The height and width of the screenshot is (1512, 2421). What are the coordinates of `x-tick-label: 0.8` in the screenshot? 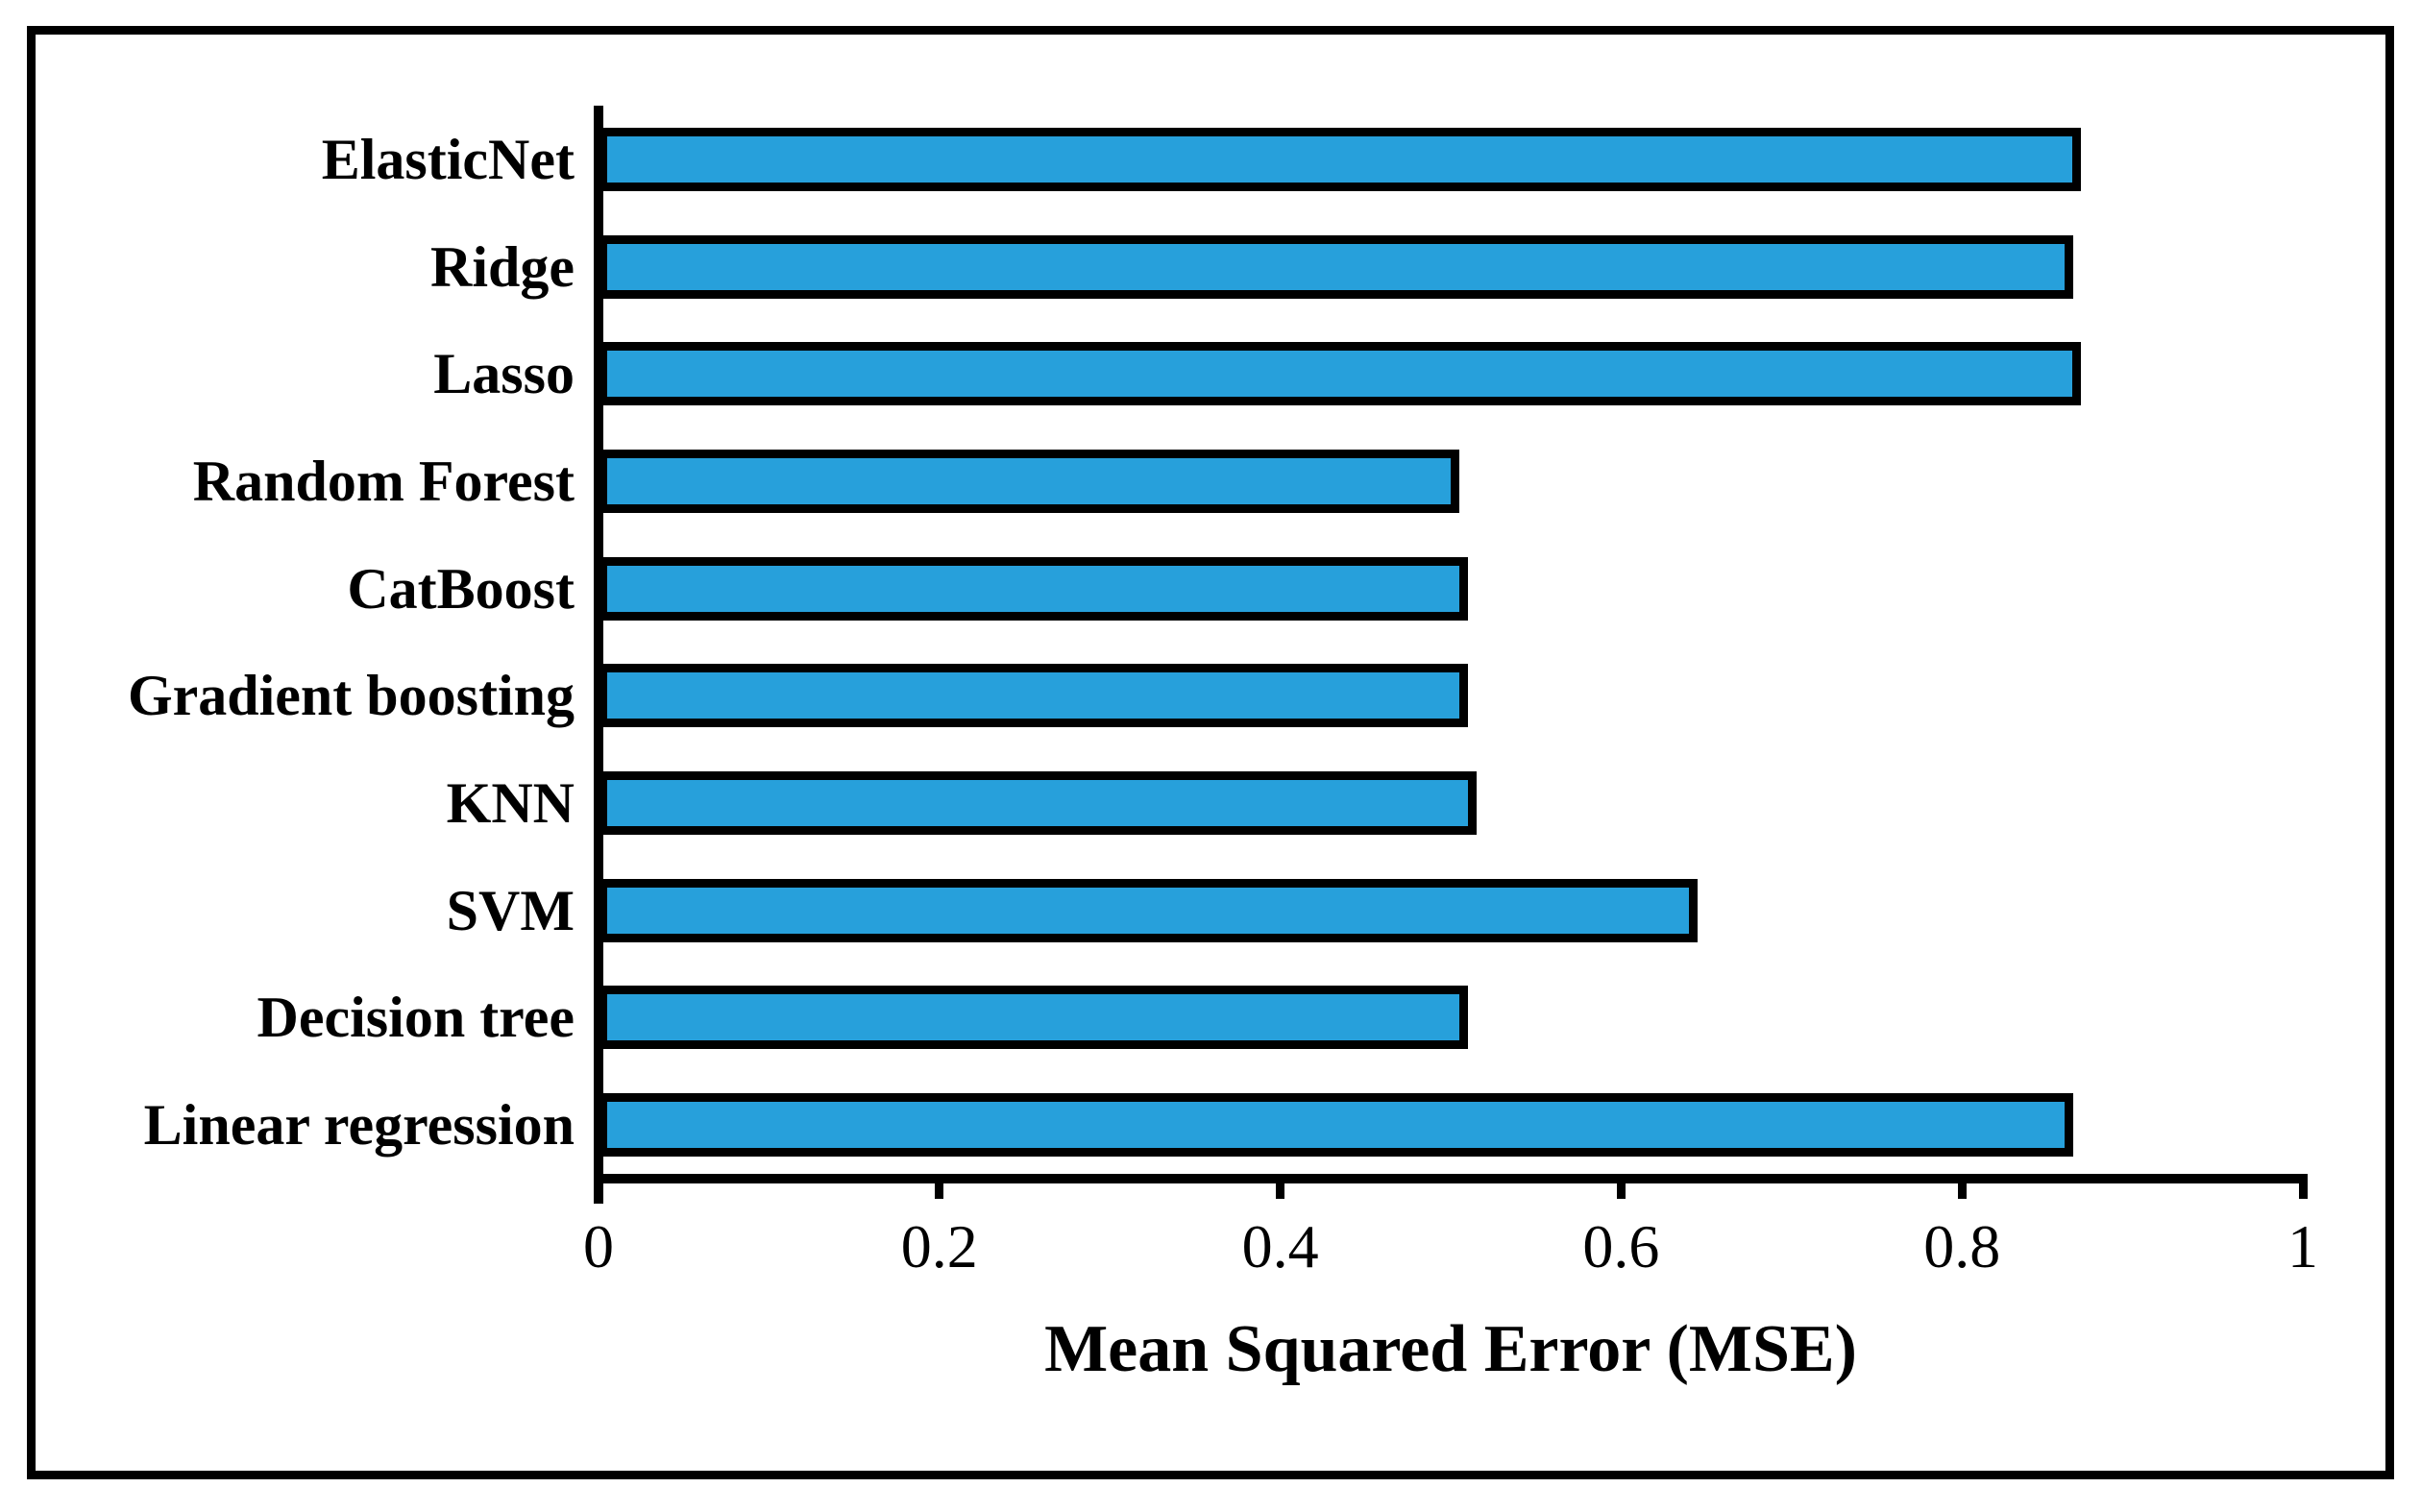 It's located at (1962, 1246).